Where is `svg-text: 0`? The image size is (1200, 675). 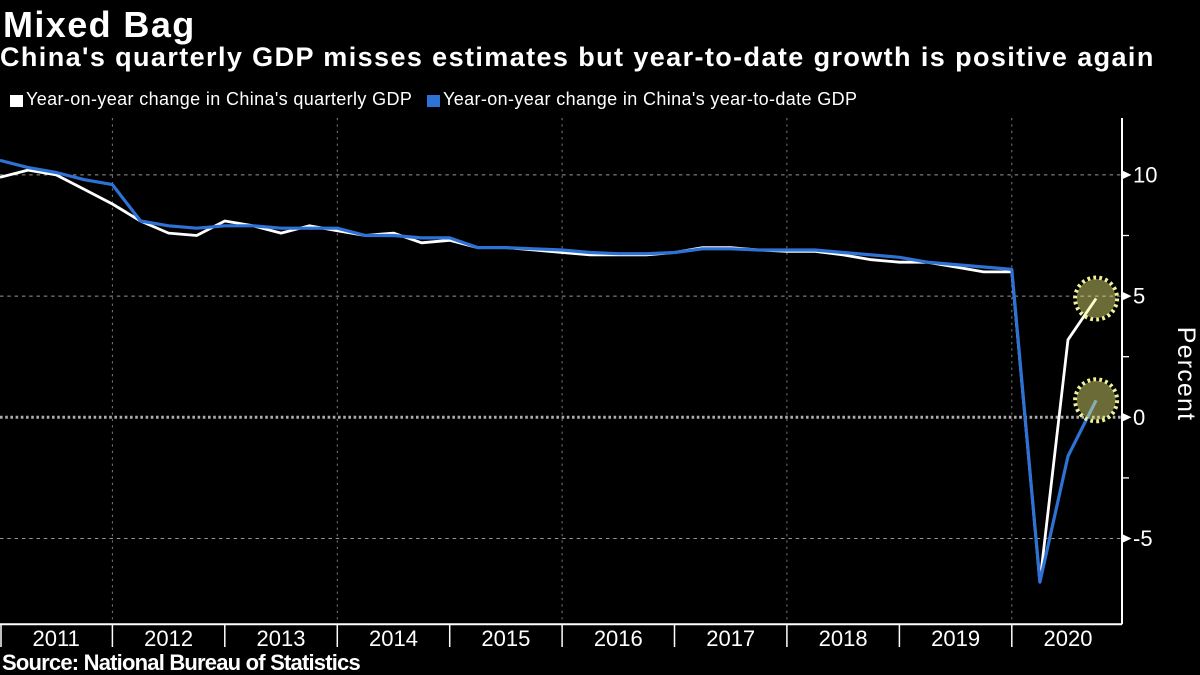
svg-text: 0 is located at coordinates (1139, 417).